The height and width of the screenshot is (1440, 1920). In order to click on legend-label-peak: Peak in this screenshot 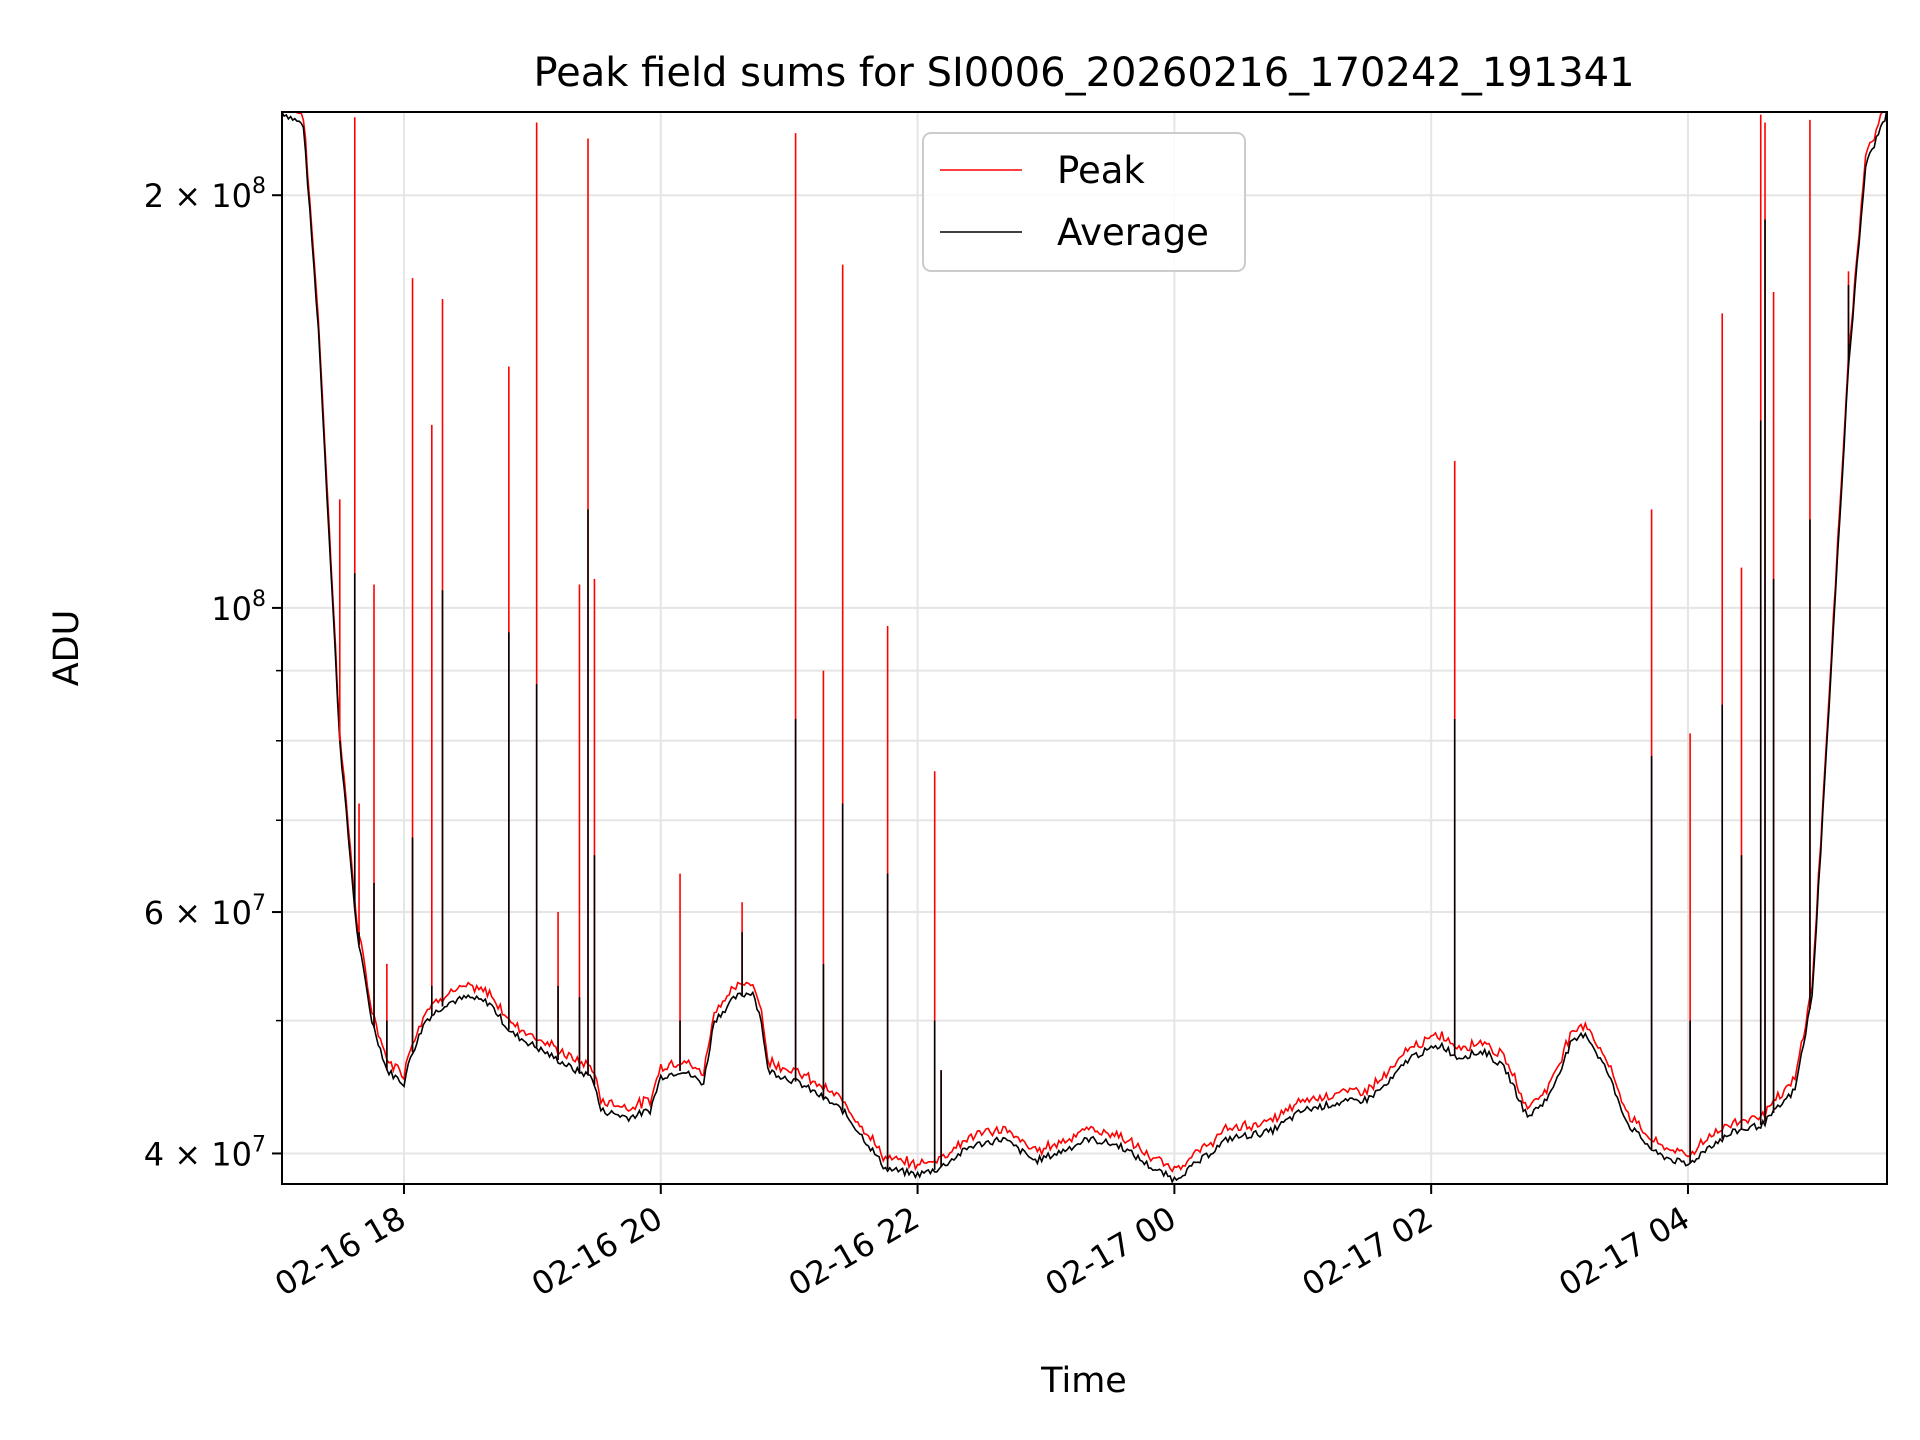, I will do `click(1101, 170)`.